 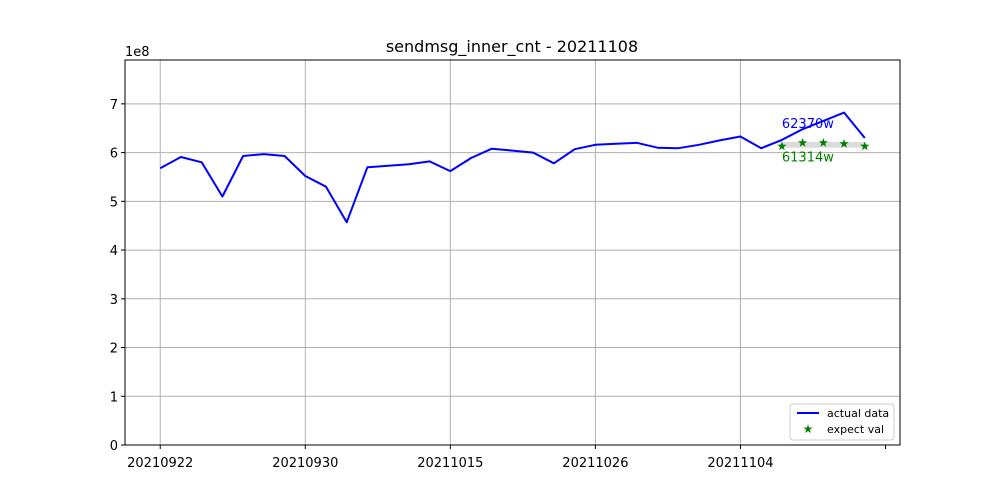 I want to click on y-tick-label: 2, so click(x=114, y=349).